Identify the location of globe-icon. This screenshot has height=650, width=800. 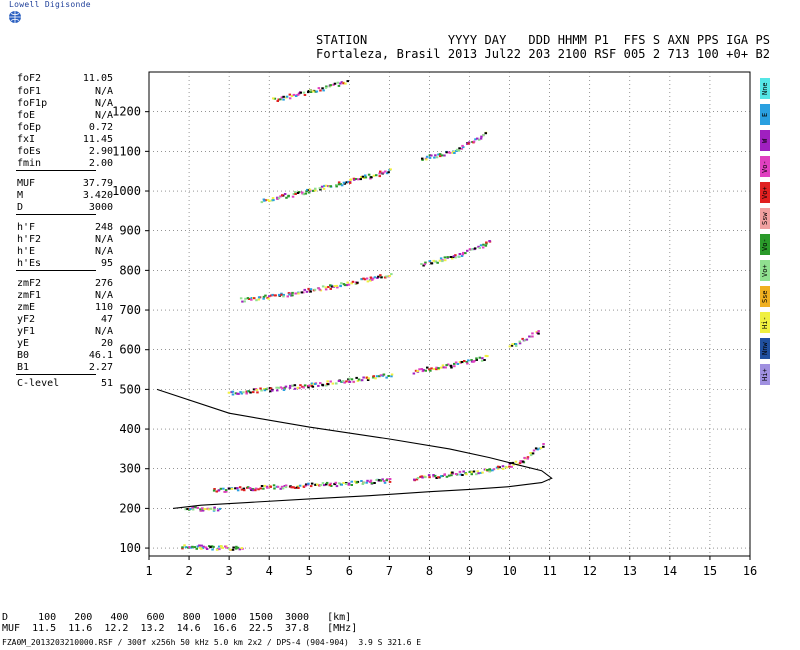
(15, 17).